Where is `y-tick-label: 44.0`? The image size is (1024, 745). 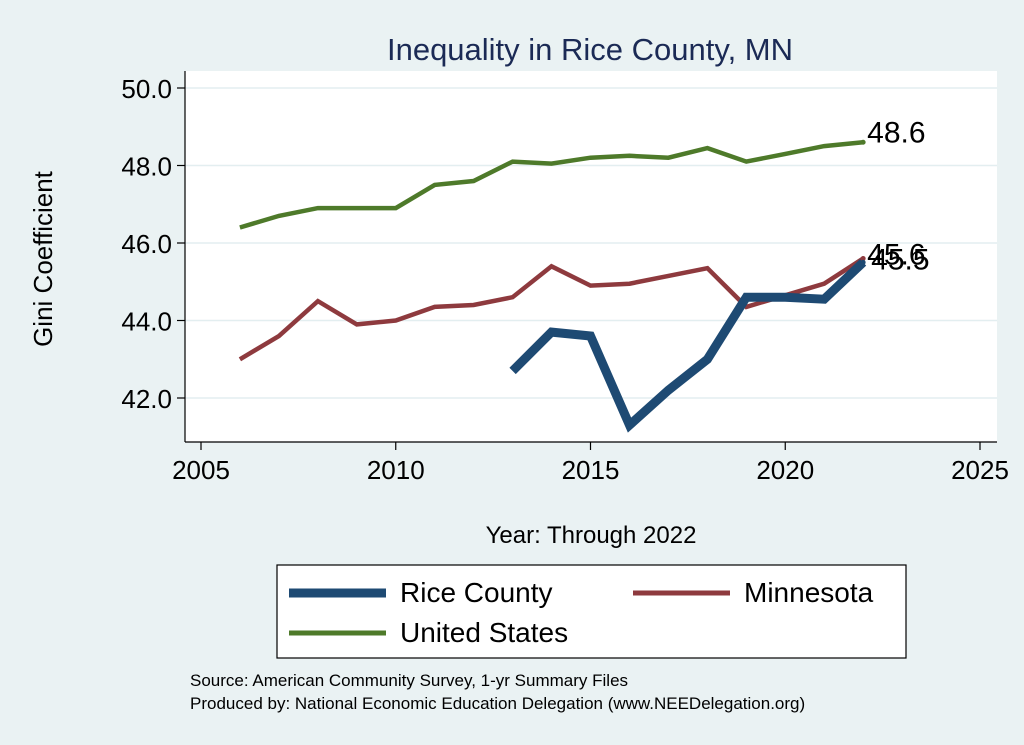
y-tick-label: 44.0 is located at coordinates (146, 322).